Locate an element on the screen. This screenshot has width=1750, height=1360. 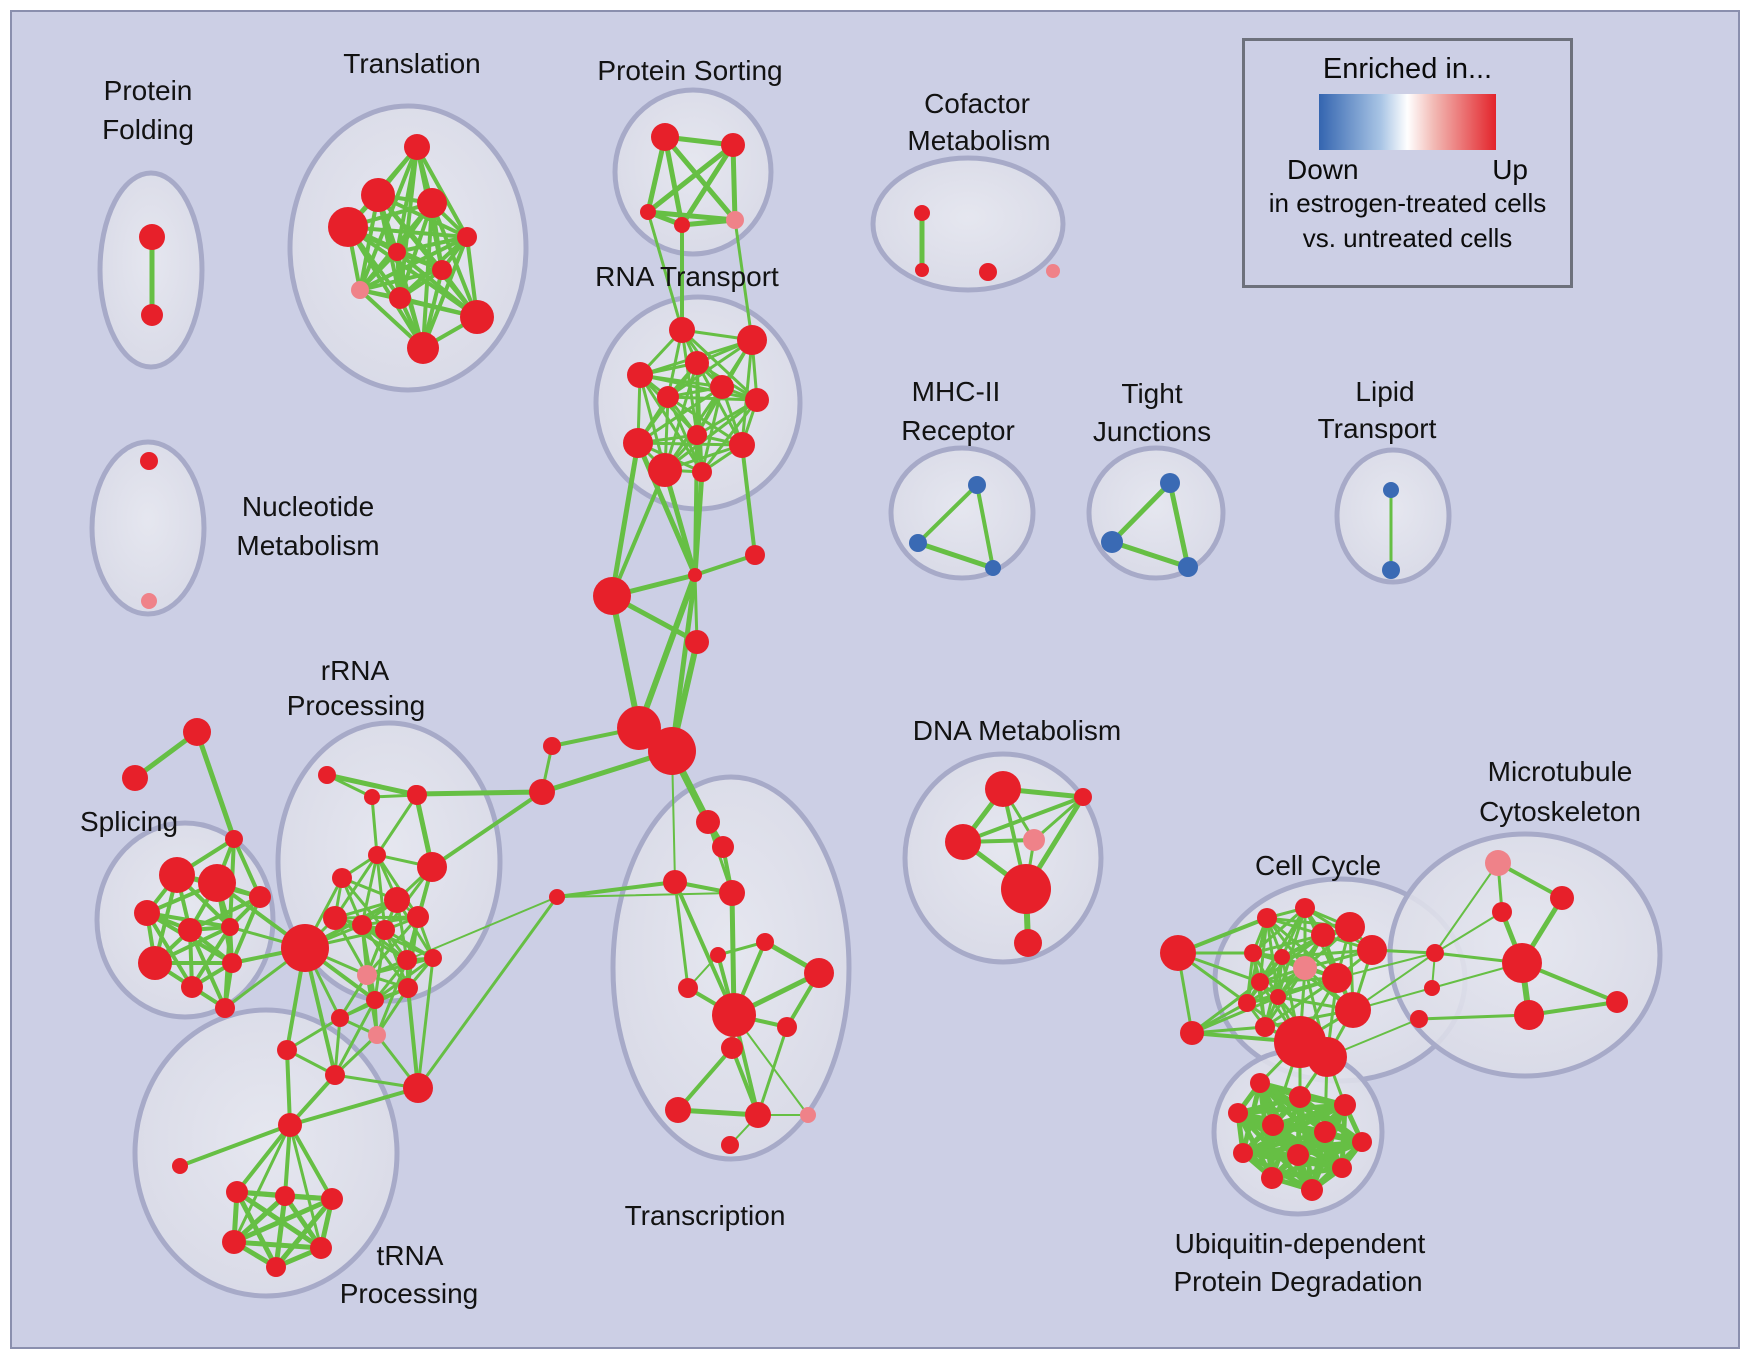
protein-folding-node is located at coordinates (152, 237).